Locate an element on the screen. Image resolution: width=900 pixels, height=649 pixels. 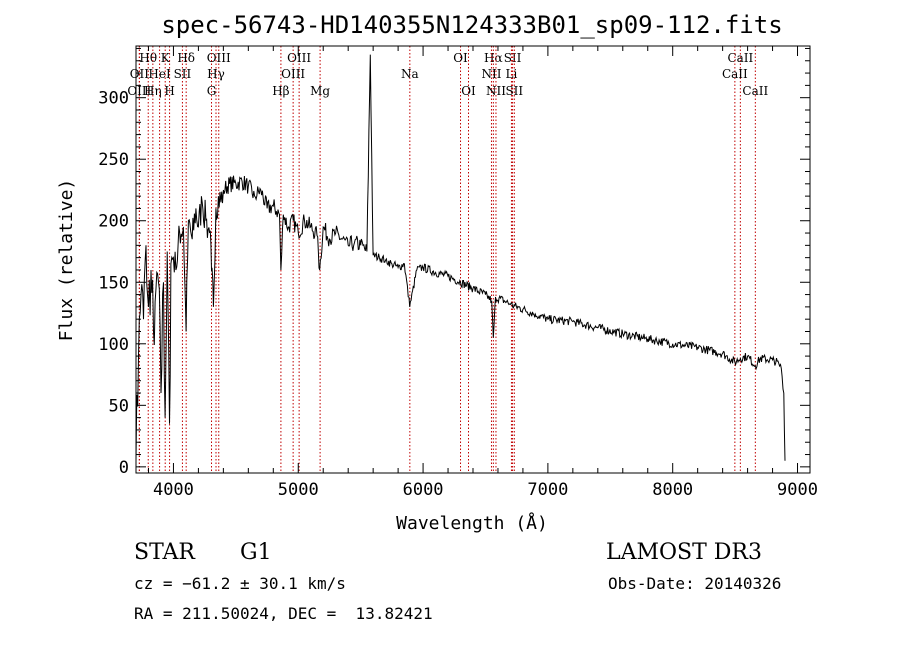
marker-label-12: Hβ is located at coordinates (280, 91).